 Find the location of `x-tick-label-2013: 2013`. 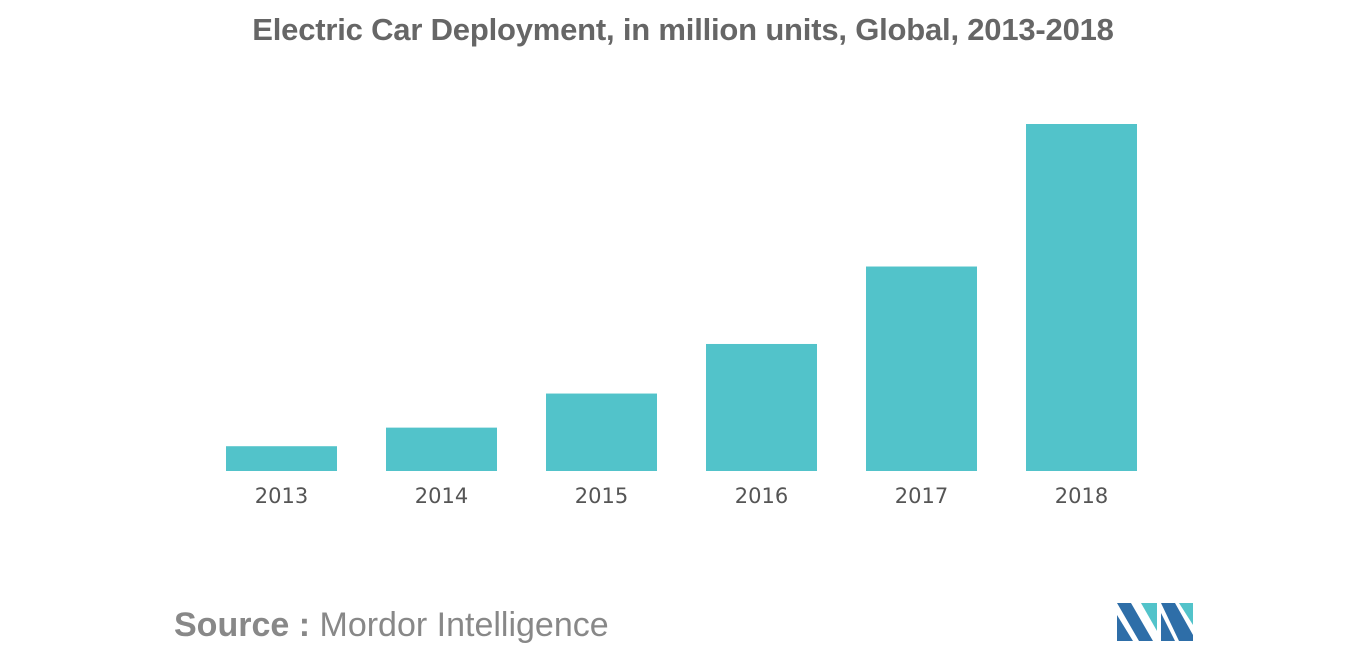

x-tick-label-2013: 2013 is located at coordinates (281, 496).